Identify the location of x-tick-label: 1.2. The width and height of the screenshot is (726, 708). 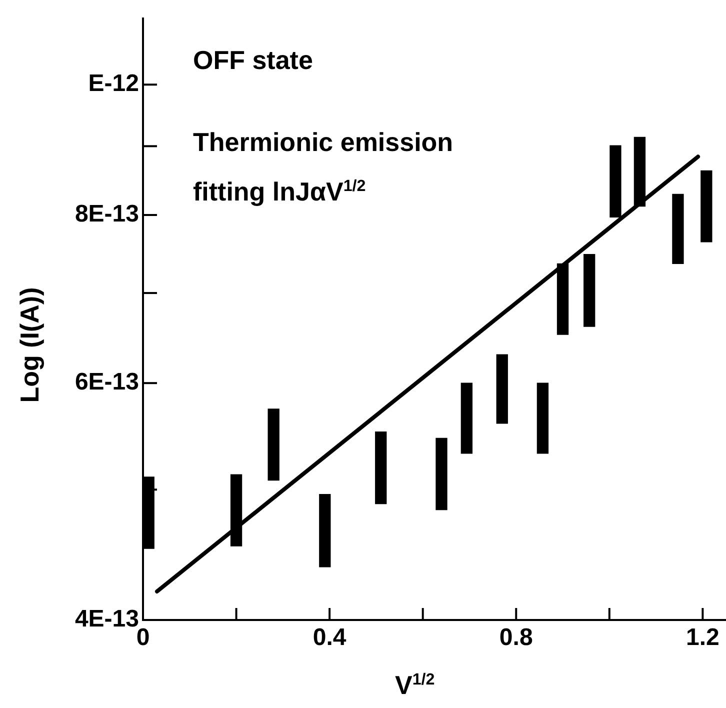
(703, 638).